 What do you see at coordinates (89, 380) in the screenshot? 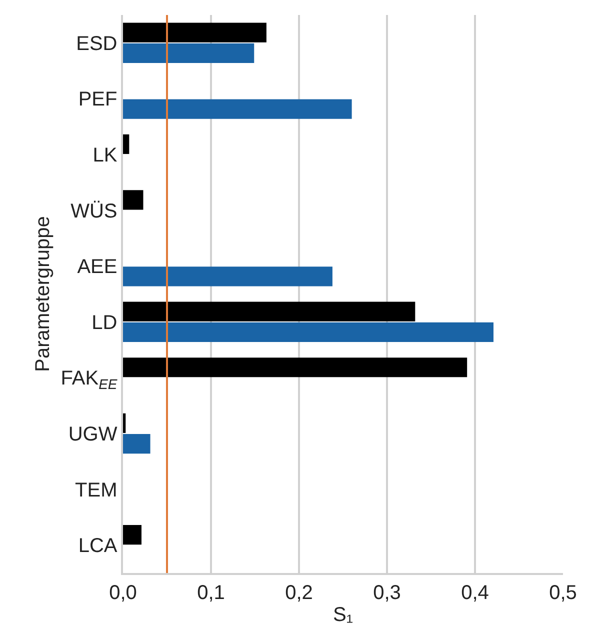
I see `y-tick-label: FAK$_{EE}$` at bounding box center [89, 380].